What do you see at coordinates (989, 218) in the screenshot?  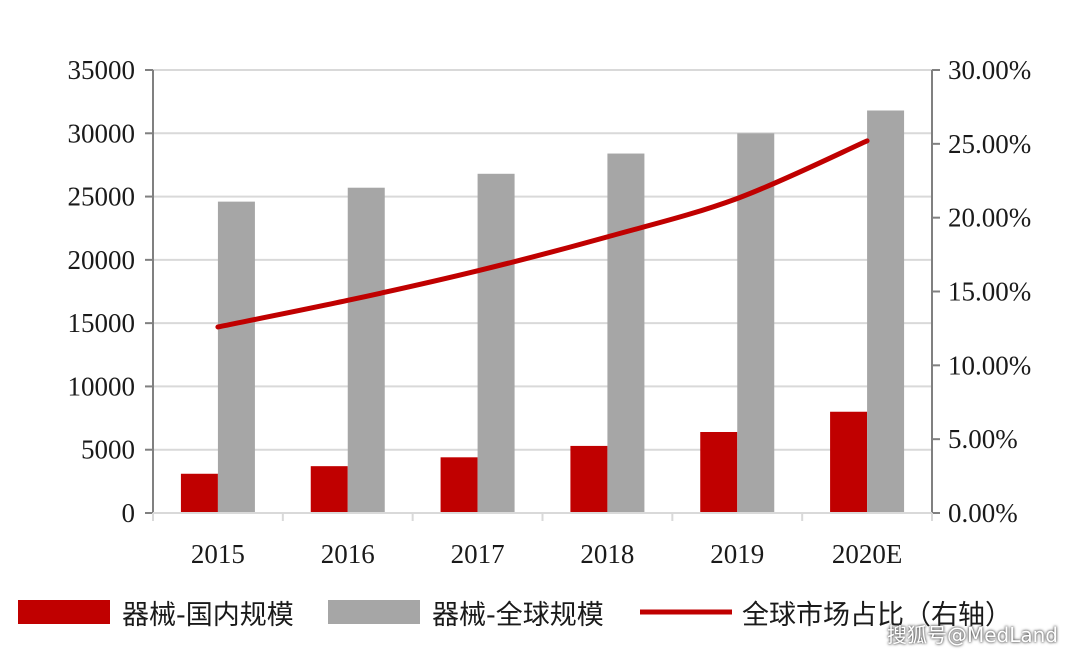 I see `right-axis-tick-label: 20.00%` at bounding box center [989, 218].